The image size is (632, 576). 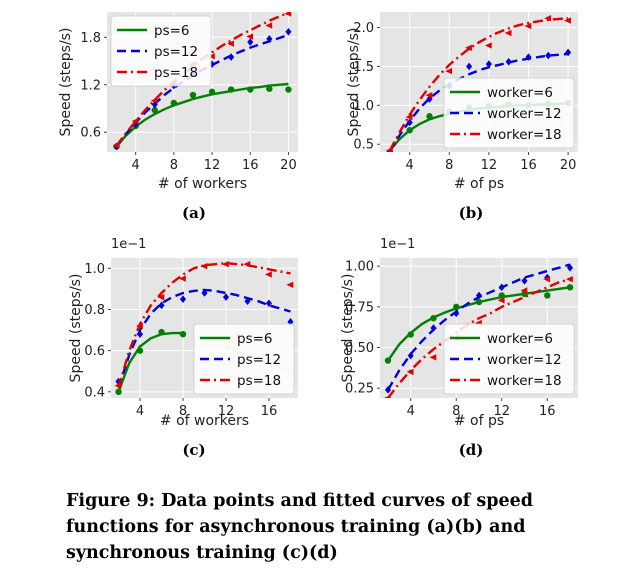 What do you see at coordinates (193, 450) in the screenshot?
I see `subfigure-label: (c)` at bounding box center [193, 450].